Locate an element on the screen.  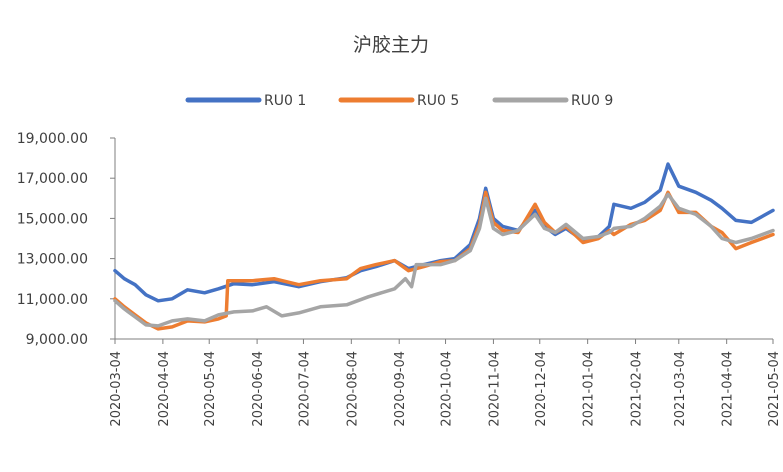
x-tick-label: 2020-06-04 is located at coordinates (258, 389).